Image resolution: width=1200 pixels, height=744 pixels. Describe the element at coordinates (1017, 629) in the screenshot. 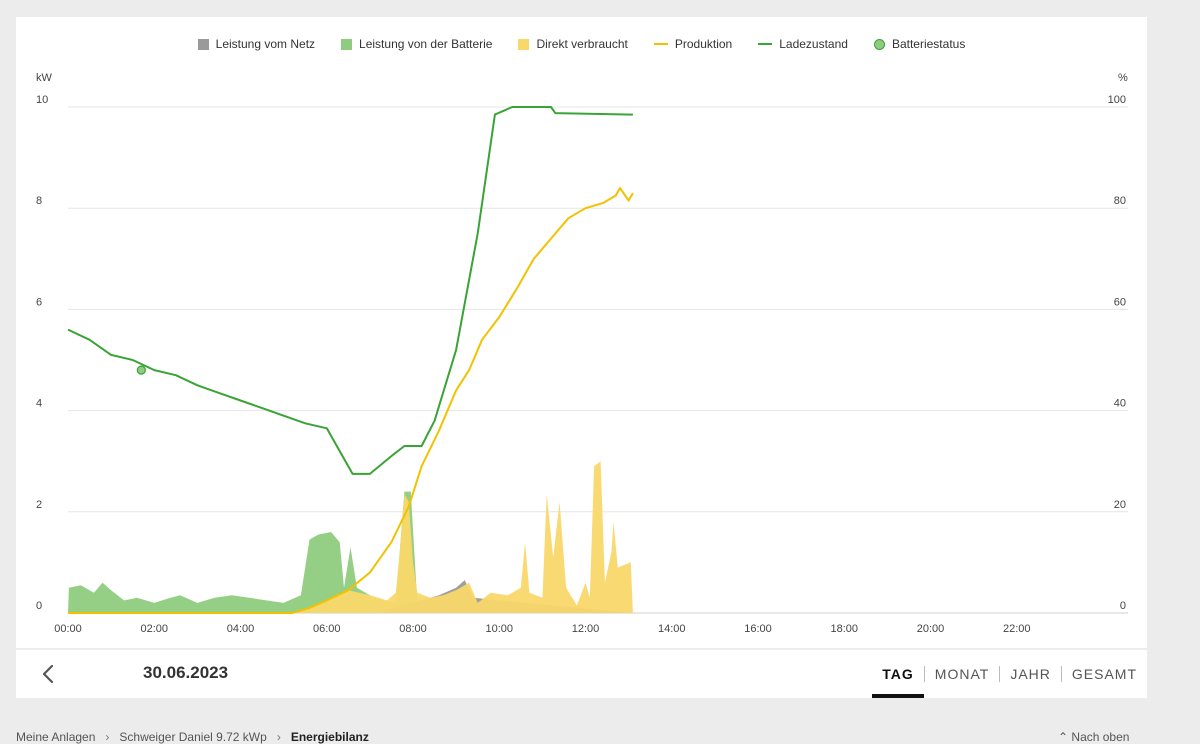

I see `x-tick-label: 22:00` at that location.